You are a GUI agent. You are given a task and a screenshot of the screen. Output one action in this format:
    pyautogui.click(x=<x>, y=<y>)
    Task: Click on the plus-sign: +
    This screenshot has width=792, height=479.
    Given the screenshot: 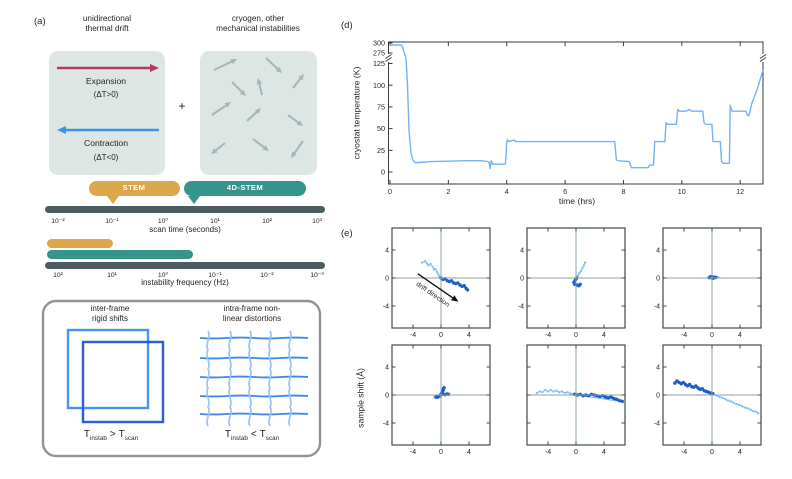 What is the action you would take?
    pyautogui.click(x=182, y=106)
    